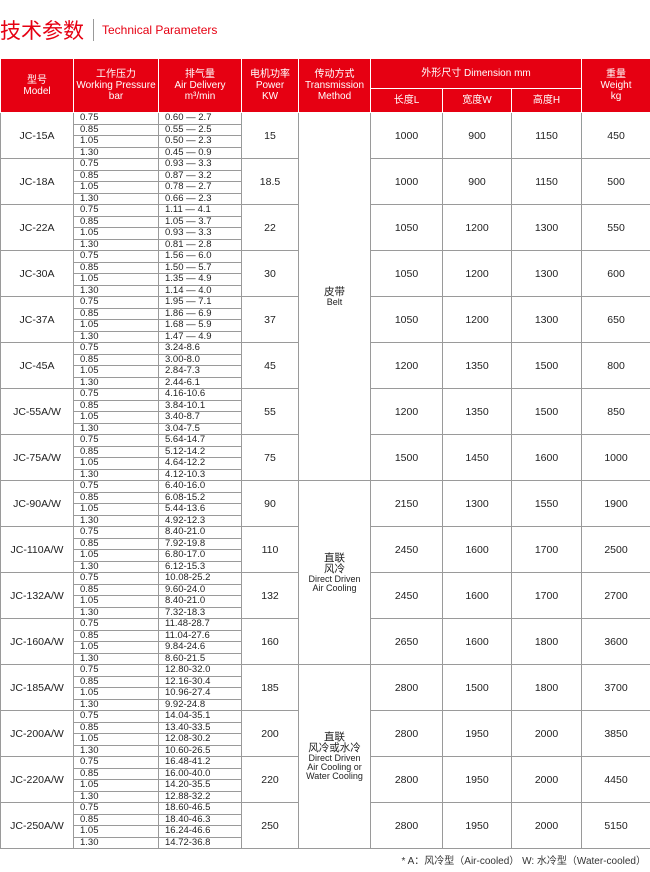 Image resolution: width=650 pixels, height=872 pixels. What do you see at coordinates (334, 85) in the screenshot?
I see `text-line: Transmission` at bounding box center [334, 85].